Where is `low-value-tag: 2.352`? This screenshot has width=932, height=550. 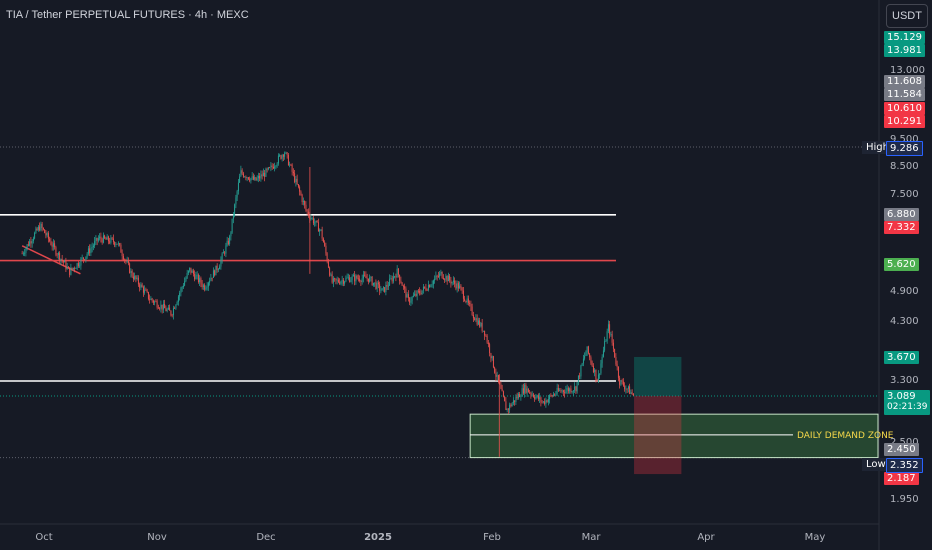 low-value-tag: 2.352 is located at coordinates (904, 465).